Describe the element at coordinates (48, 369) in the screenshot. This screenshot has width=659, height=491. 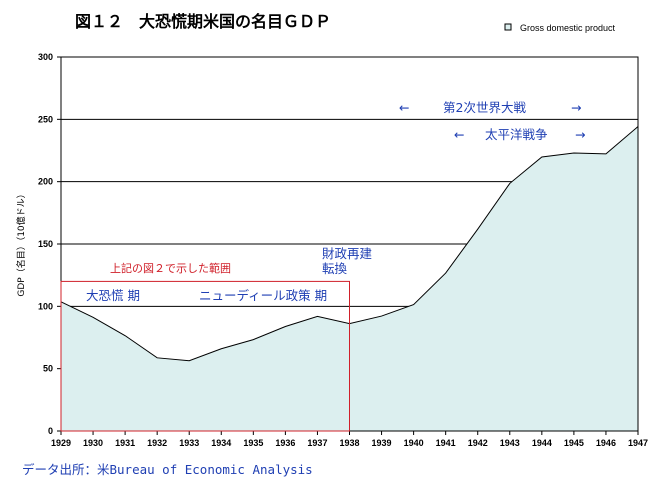
I see `y-tick-label: 50` at that location.